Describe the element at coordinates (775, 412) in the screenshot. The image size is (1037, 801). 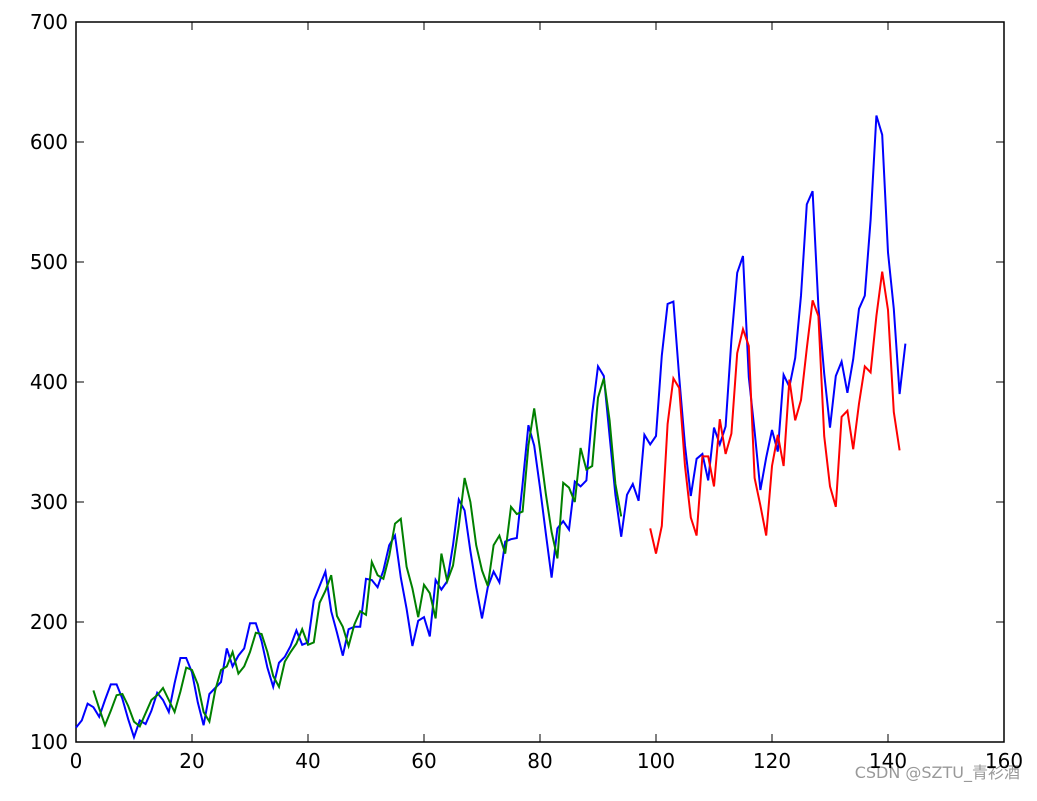
I see `series-line` at that location.